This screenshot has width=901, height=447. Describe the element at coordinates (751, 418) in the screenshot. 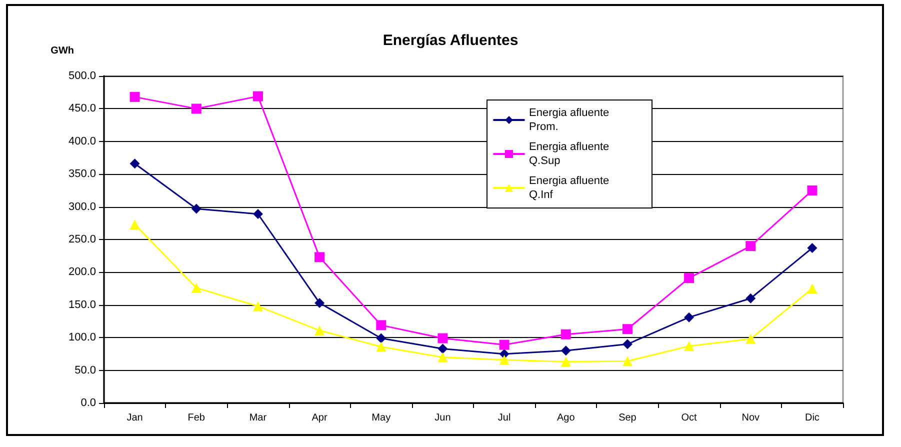

I see `x-tick-label: Nov` at that location.